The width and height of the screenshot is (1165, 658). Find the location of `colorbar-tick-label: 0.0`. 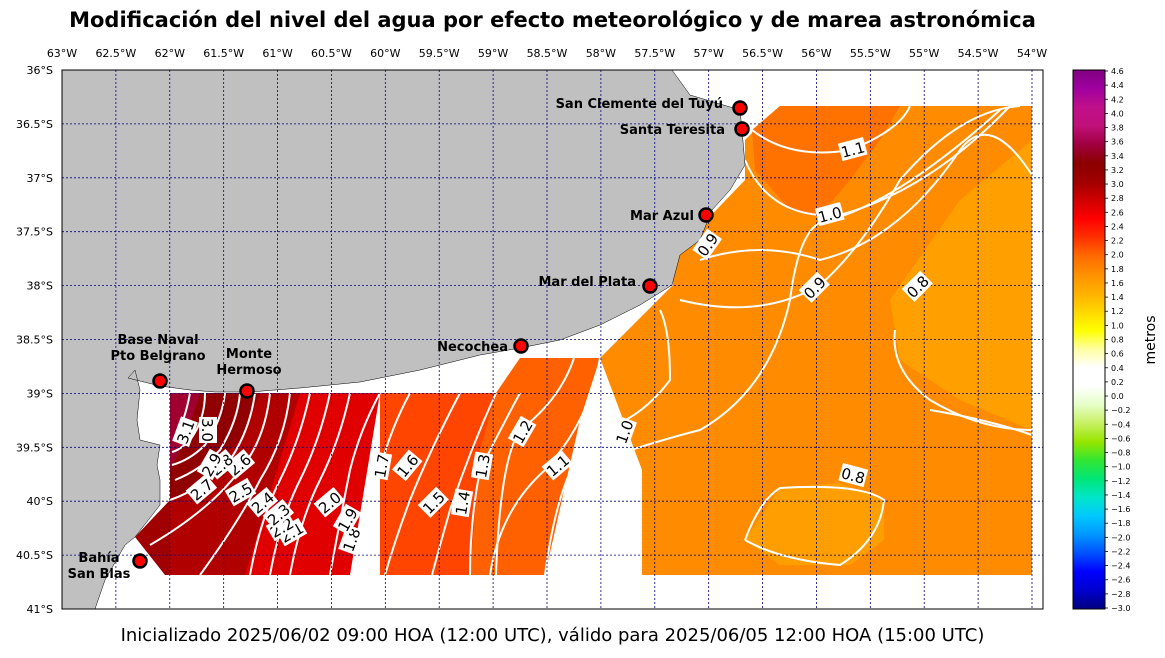

colorbar-tick-label: 0.0 is located at coordinates (1117, 396).